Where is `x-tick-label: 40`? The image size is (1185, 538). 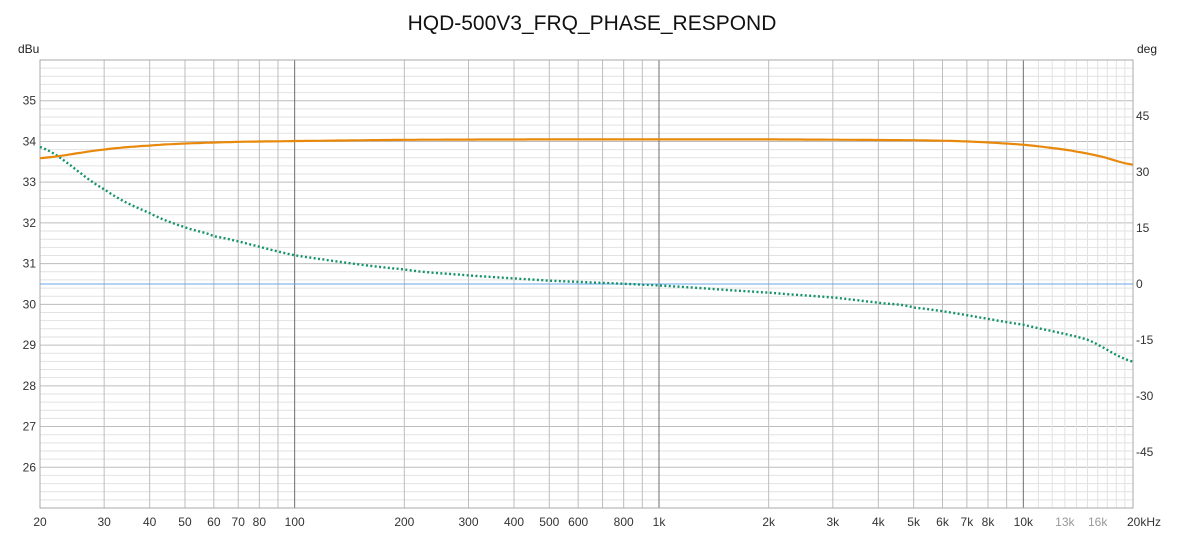
x-tick-label: 40 is located at coordinates (150, 522).